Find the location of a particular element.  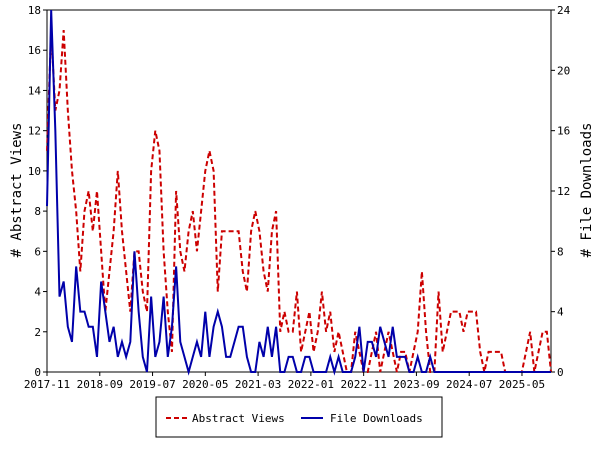

left-tick-label: 14 is located at coordinates (35, 90).